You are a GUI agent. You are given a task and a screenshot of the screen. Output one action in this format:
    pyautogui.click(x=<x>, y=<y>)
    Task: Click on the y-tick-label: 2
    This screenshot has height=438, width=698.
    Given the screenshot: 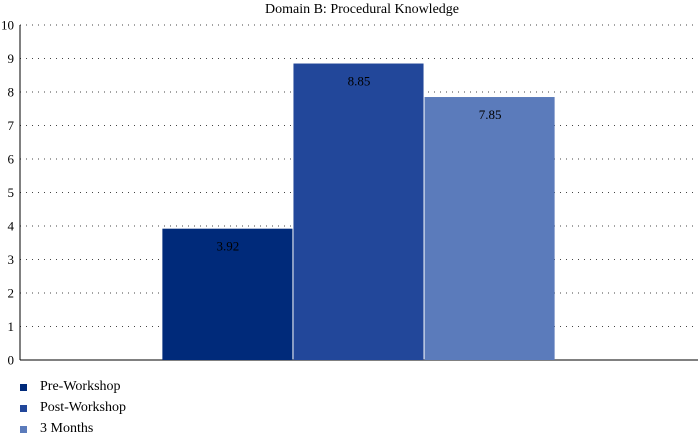 What is the action you would take?
    pyautogui.click(x=11, y=293)
    